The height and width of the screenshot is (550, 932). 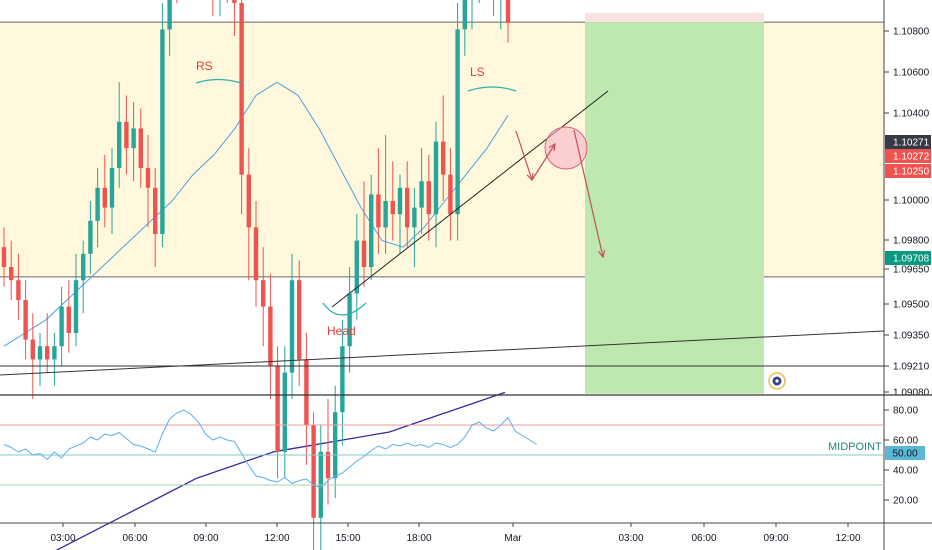 I want to click on rs-label: RS, so click(x=204, y=66).